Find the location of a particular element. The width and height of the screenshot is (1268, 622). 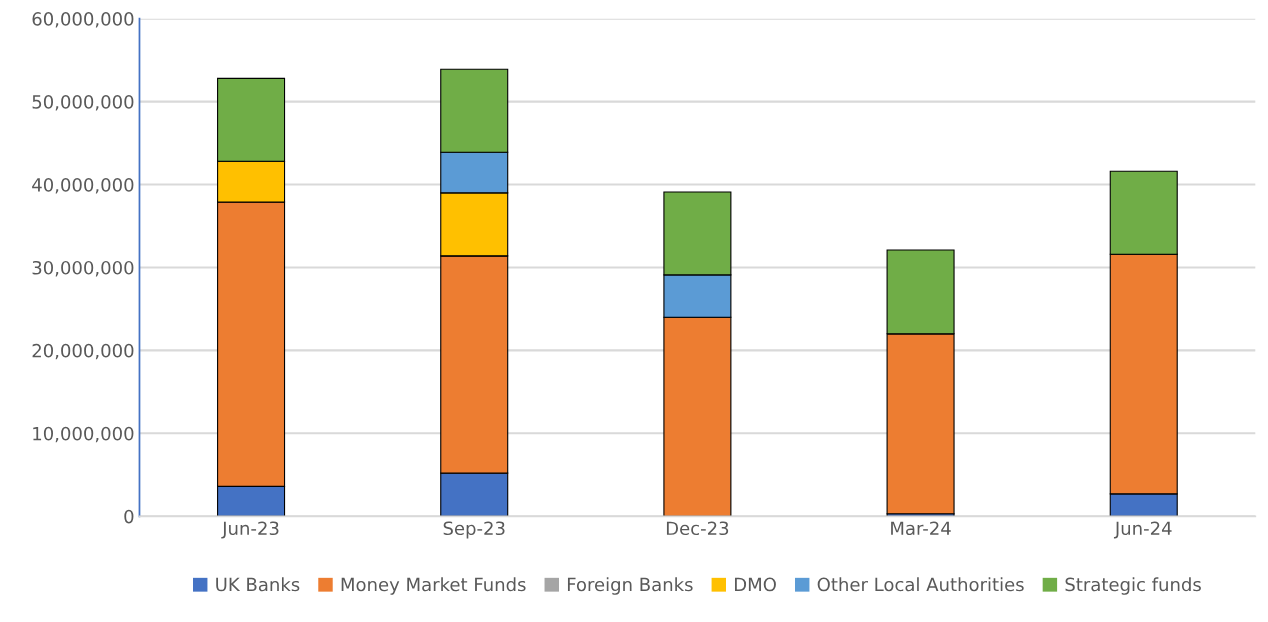

y-tick-label: 40,000,000 is located at coordinates (83, 185).